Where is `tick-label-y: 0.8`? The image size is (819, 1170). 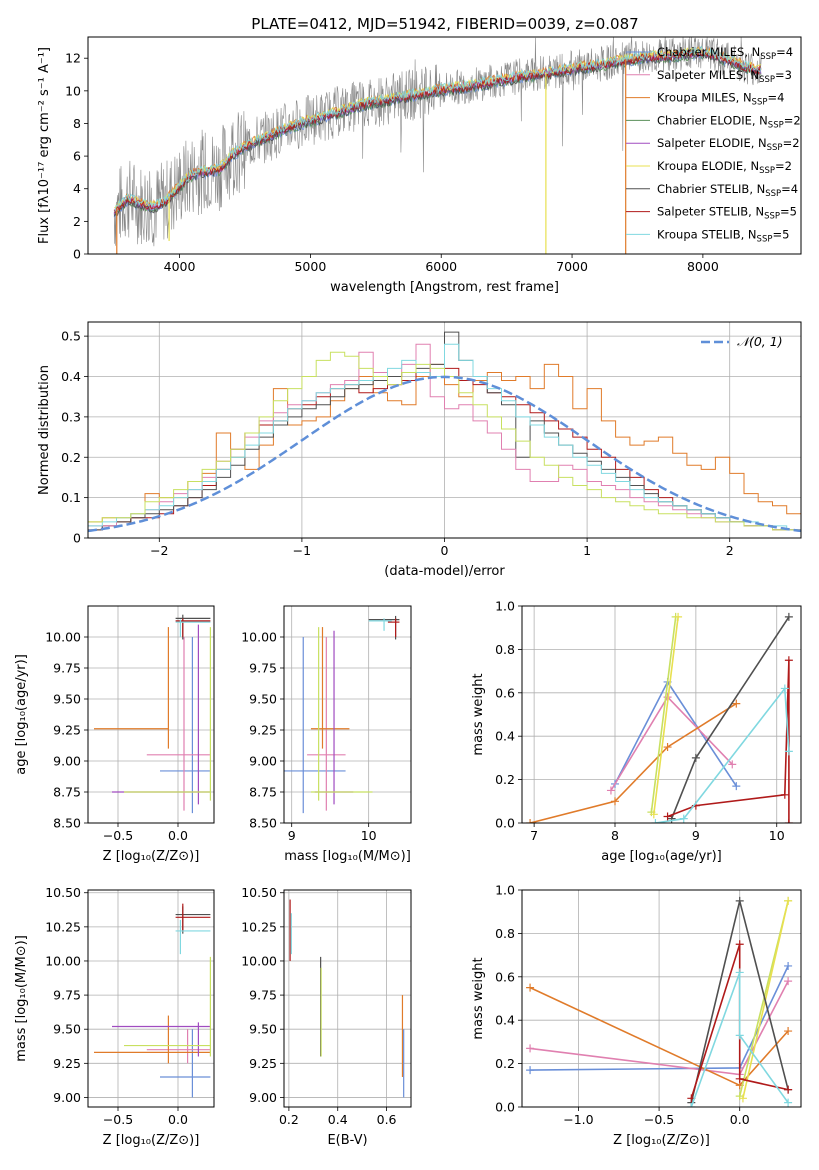
tick-label-y: 0.8 is located at coordinates (505, 649).